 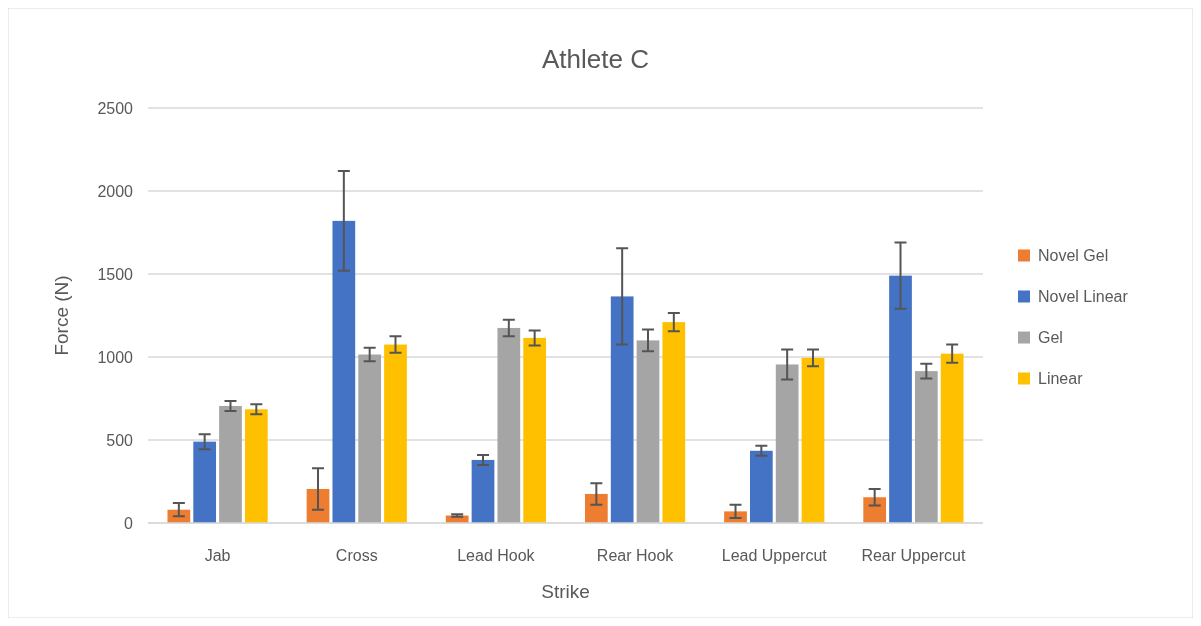 What do you see at coordinates (913, 555) in the screenshot?
I see `x-tick-label: Rear Uppercut` at bounding box center [913, 555].